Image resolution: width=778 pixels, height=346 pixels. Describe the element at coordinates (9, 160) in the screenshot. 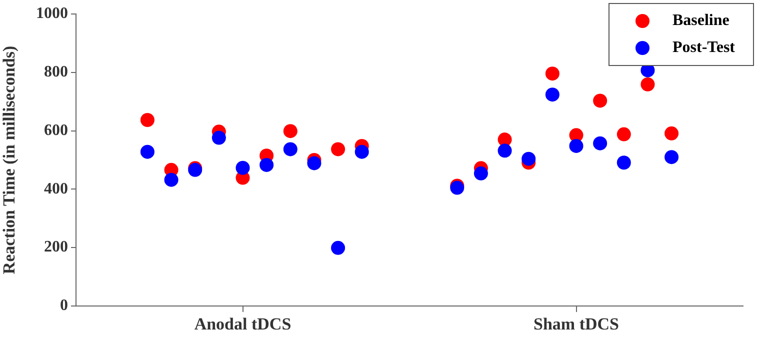

I see `y-axis-title: Reaction Time (in milliseconds)` at that location.